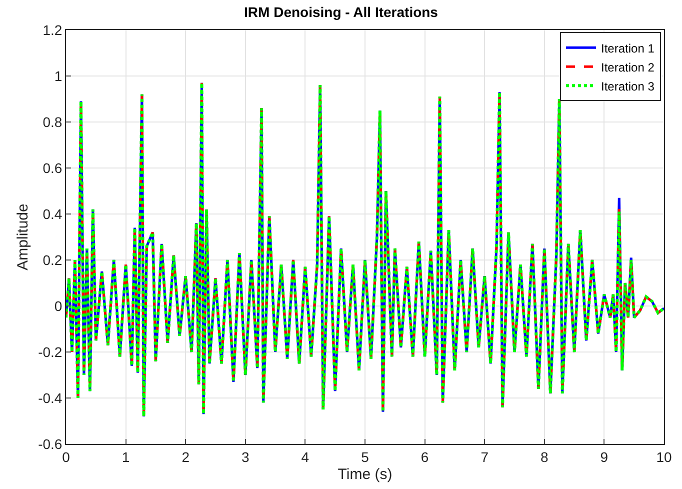  I want to click on x-tick-label: 6, so click(424, 456).